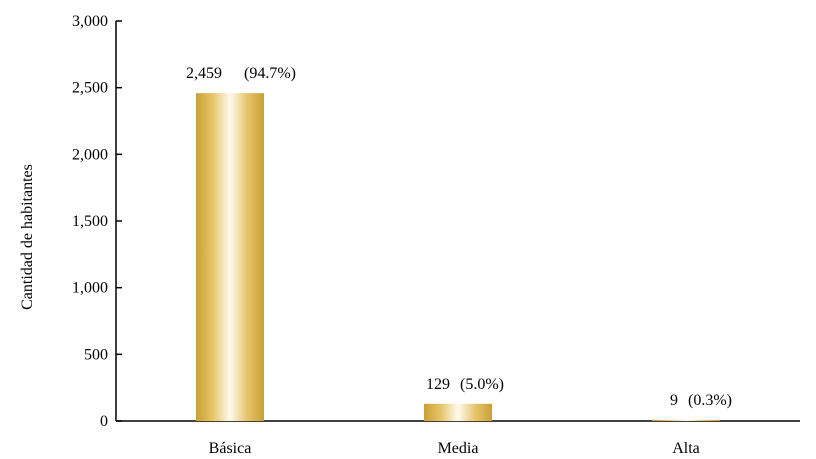 The width and height of the screenshot is (816, 459). Describe the element at coordinates (96, 354) in the screenshot. I see `y-tick-label: 500` at that location.